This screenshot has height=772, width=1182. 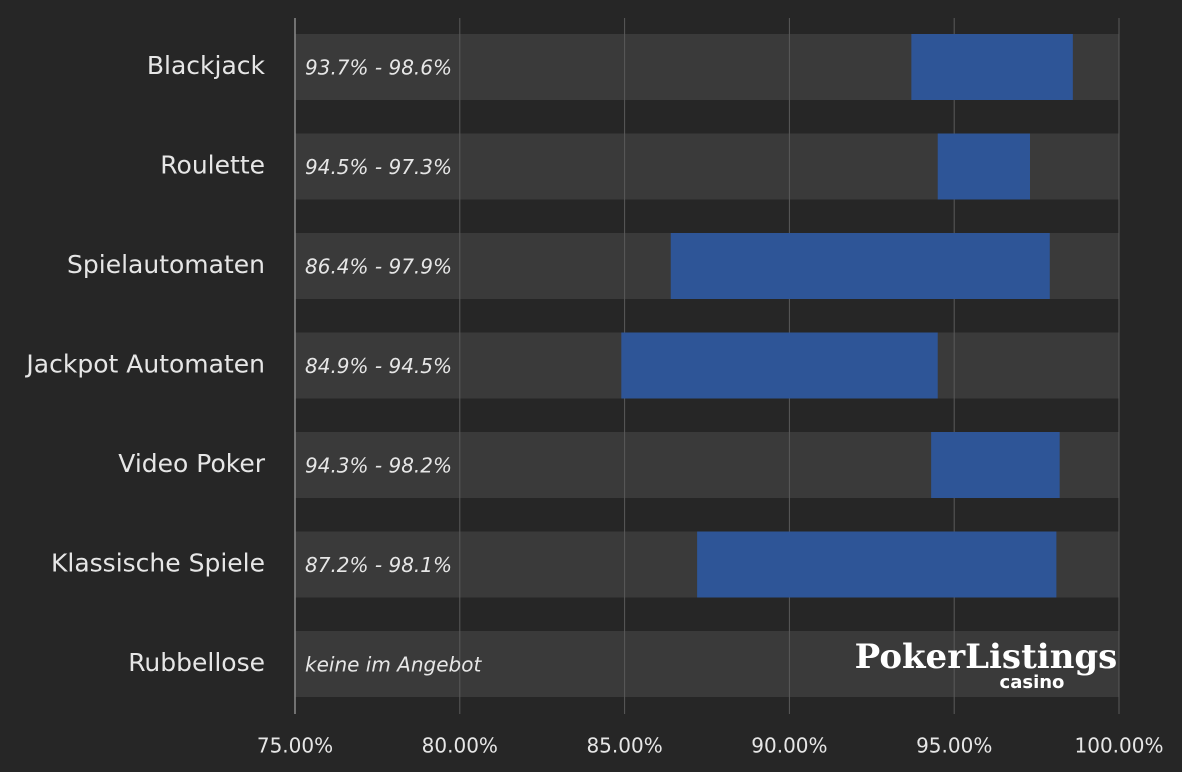 What do you see at coordinates (378, 68) in the screenshot?
I see `range-label: 93.7% - 98.6%` at bounding box center [378, 68].